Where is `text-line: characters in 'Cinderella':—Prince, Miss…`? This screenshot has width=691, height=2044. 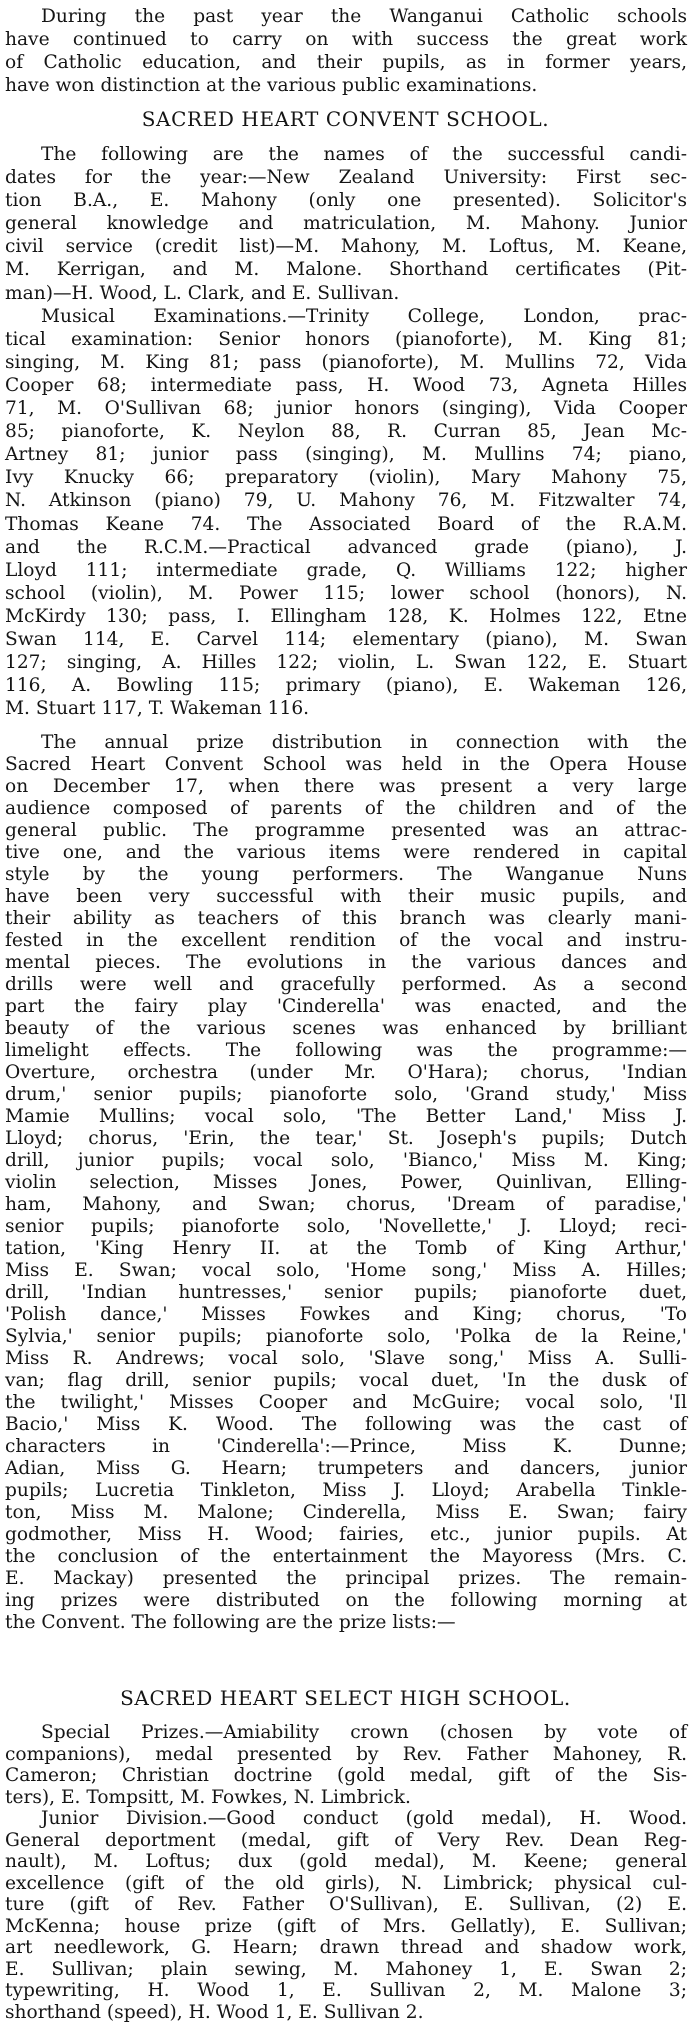
text-line: characters in 'Cinderella':—Prince, Miss… is located at coordinates (346, 1446).